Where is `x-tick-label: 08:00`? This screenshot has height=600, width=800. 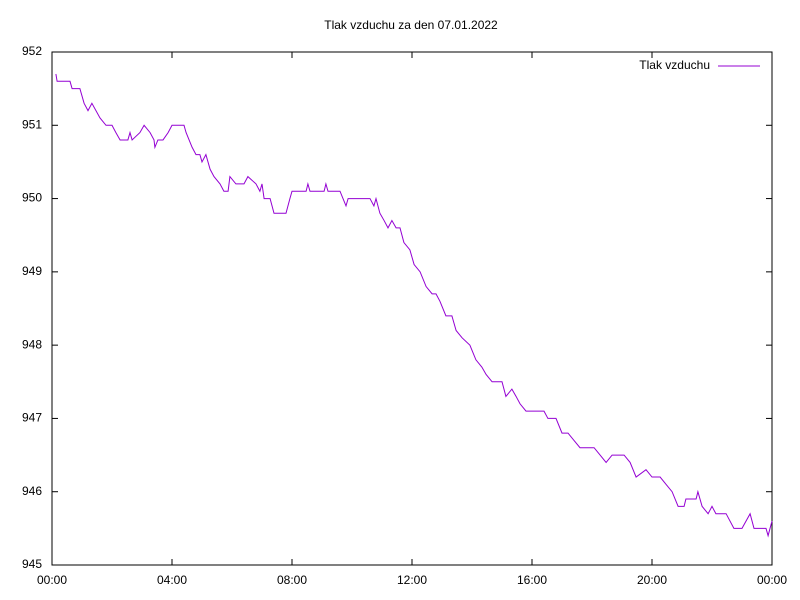
x-tick-label: 08:00 is located at coordinates (292, 580).